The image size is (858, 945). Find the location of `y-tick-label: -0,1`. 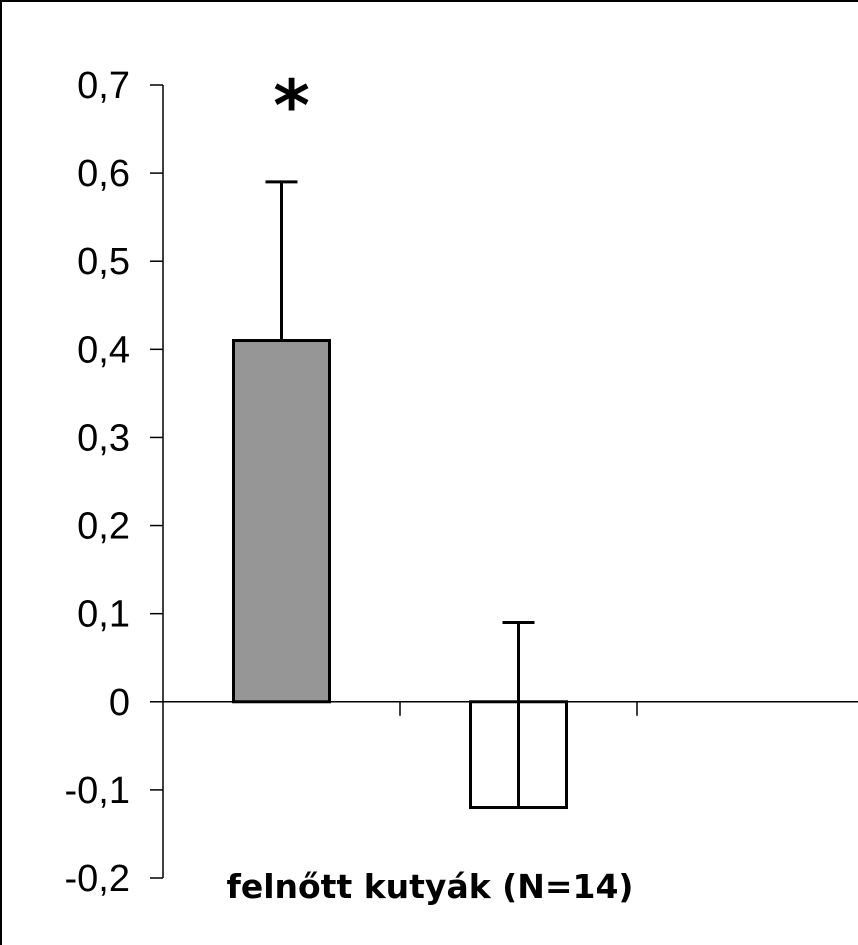

y-tick-label: -0,1 is located at coordinates (97, 791).